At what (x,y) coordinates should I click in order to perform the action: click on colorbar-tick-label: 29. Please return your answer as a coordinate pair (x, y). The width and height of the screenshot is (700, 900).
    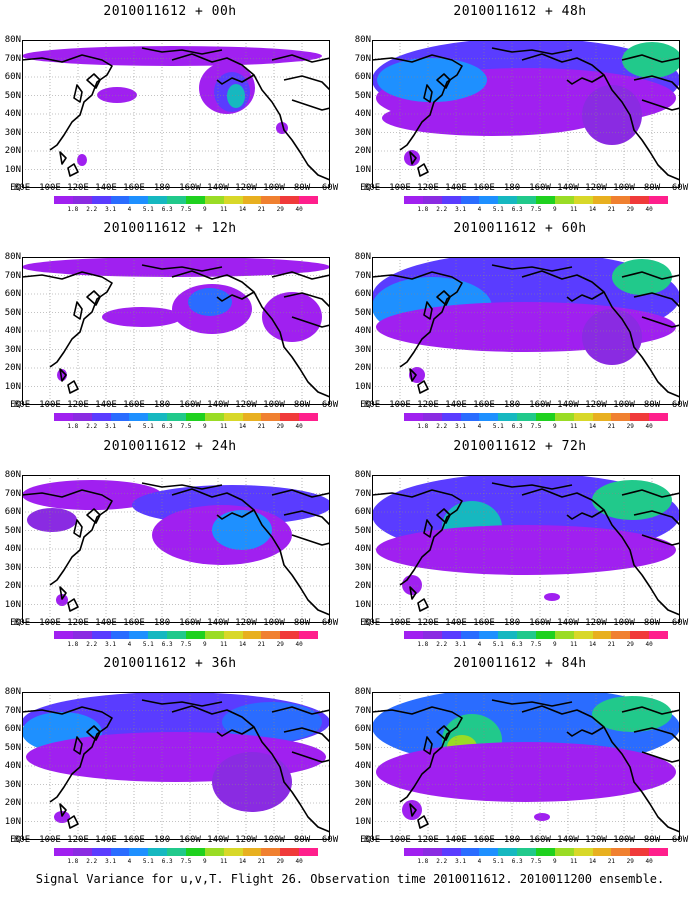
    Looking at the image, I should click on (280, 644).